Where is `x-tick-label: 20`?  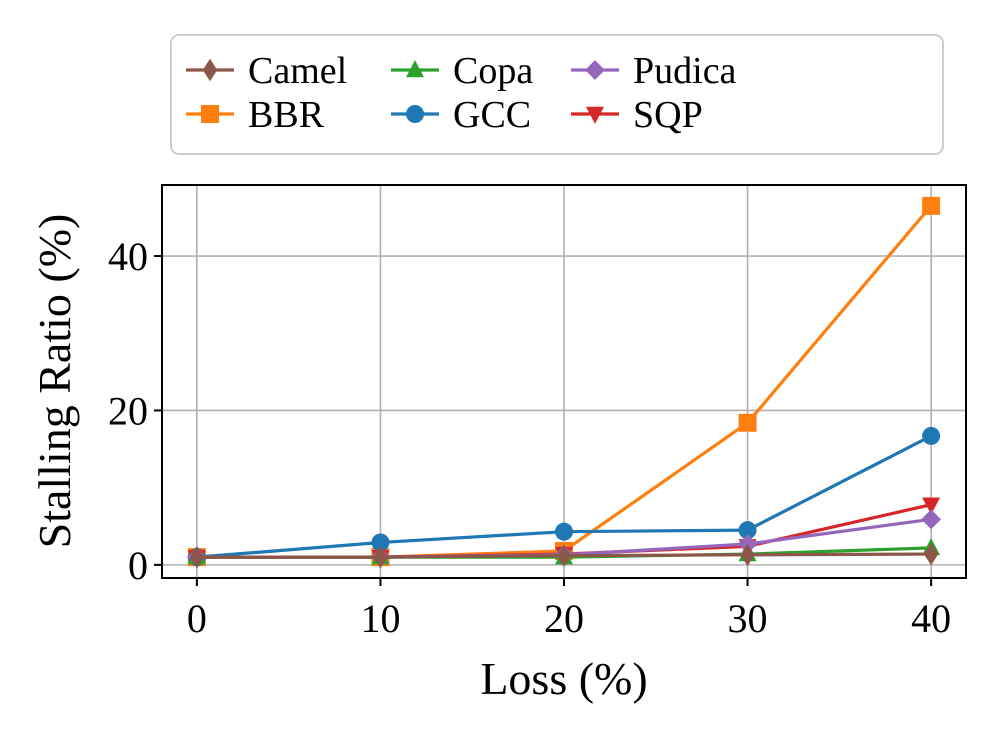
x-tick-label: 20 is located at coordinates (564, 618).